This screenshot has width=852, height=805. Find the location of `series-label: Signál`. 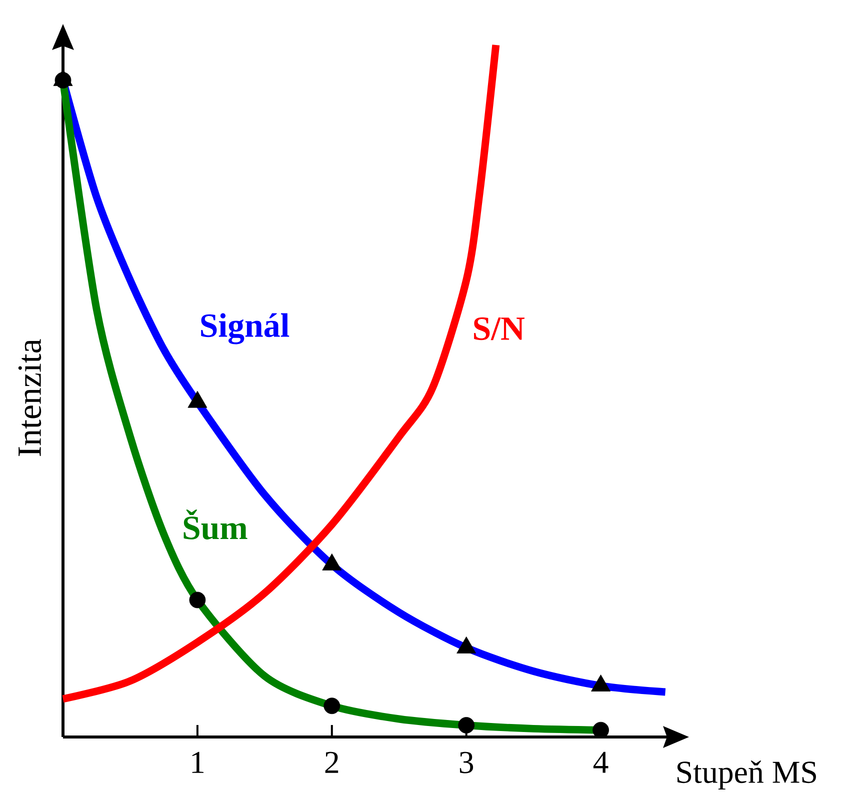

series-label: Signál is located at coordinates (245, 328).